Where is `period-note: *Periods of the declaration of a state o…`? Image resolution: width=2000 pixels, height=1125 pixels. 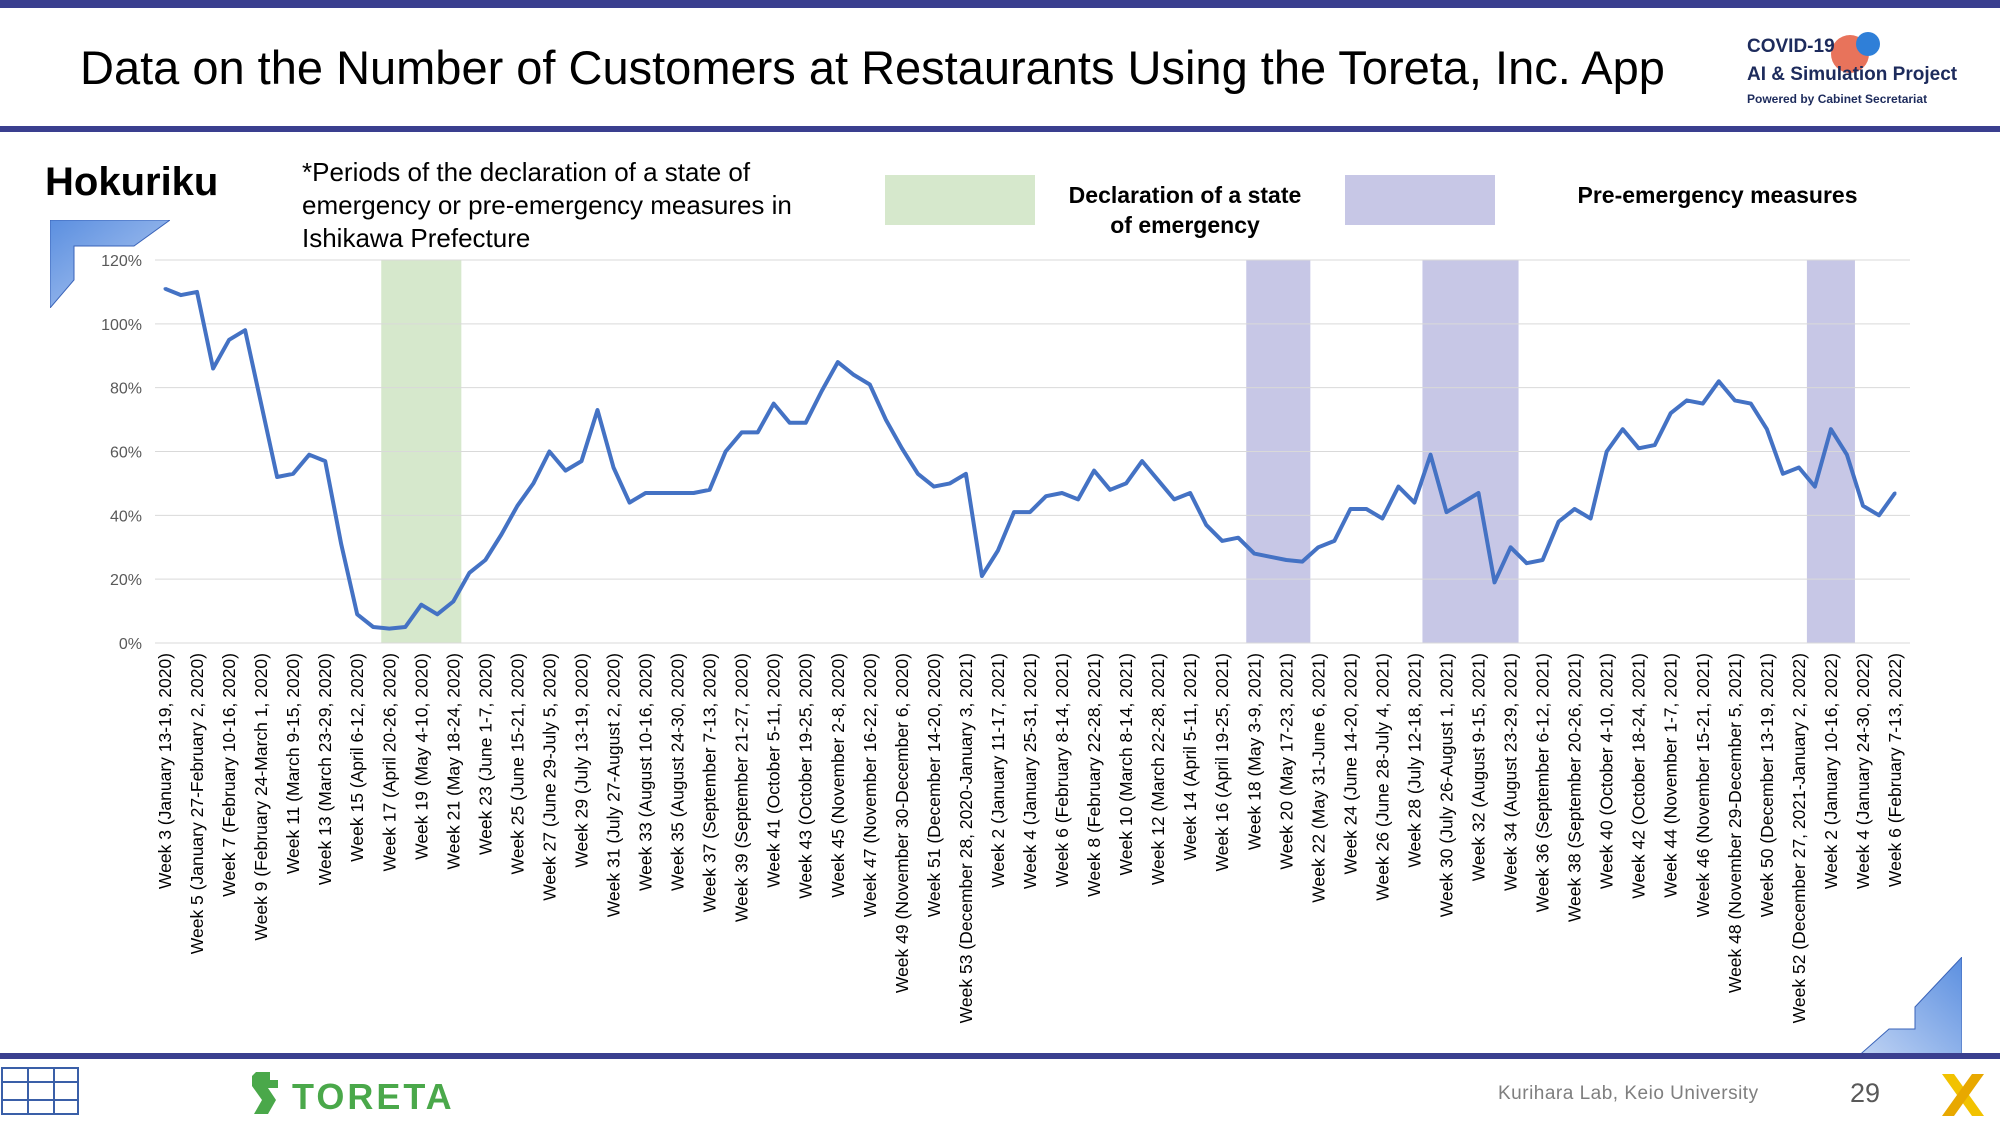
period-note: *Periods of the declaration of a state o… is located at coordinates (547, 205).